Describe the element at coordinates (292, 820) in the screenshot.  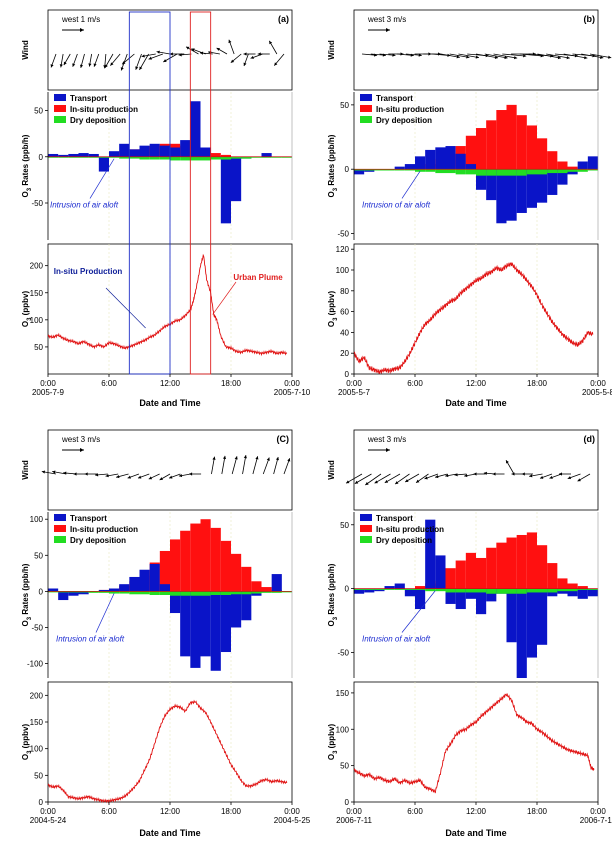
I see `date-end: 2004-5-25` at that location.